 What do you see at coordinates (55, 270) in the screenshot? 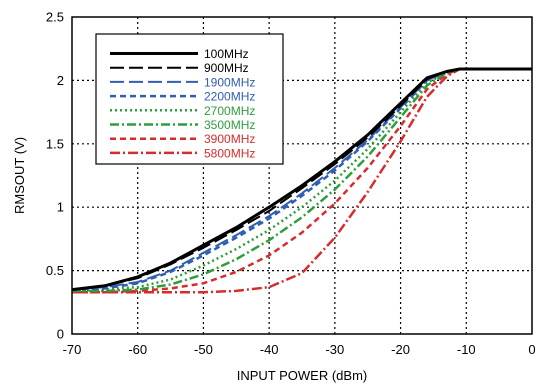
I see `y-tick-label: 0.5` at bounding box center [55, 270].